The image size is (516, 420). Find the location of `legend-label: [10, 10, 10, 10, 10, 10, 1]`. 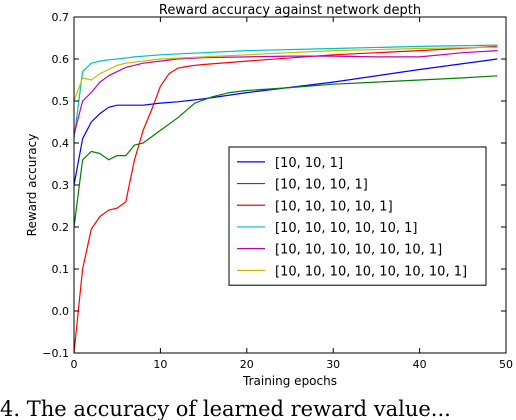

legend-label: [10, 10, 10, 10, 10, 10, 1] is located at coordinates (358, 250).